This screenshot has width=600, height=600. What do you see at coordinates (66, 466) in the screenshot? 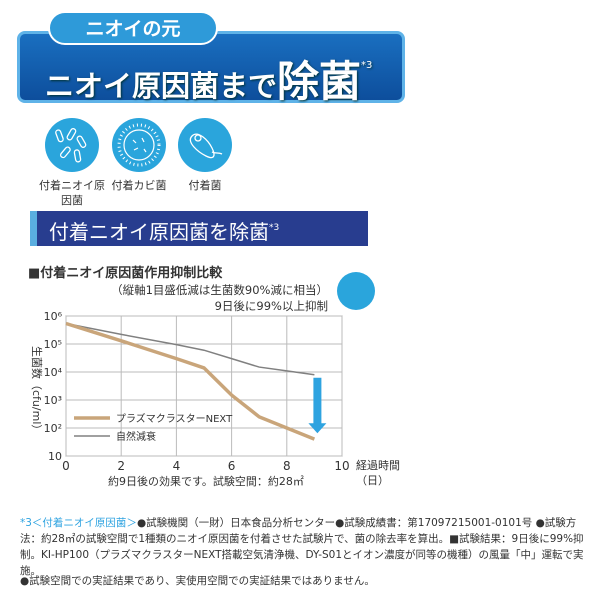
I see `x-tick-label: 0` at bounding box center [66, 466].